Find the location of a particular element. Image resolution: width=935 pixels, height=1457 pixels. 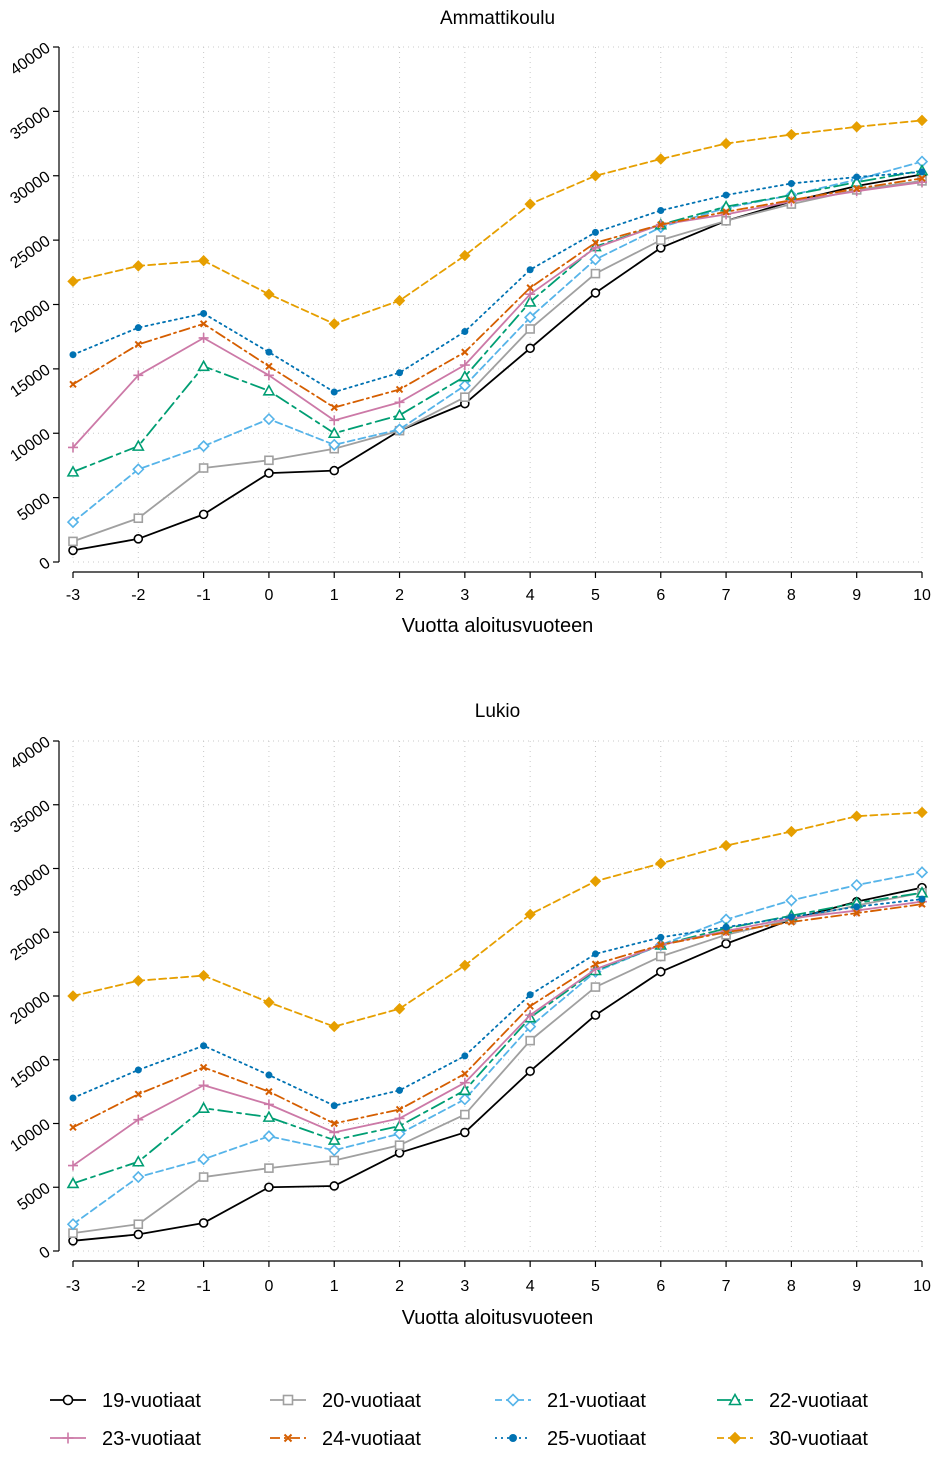

x-tick-label: -3 is located at coordinates (73, 595).